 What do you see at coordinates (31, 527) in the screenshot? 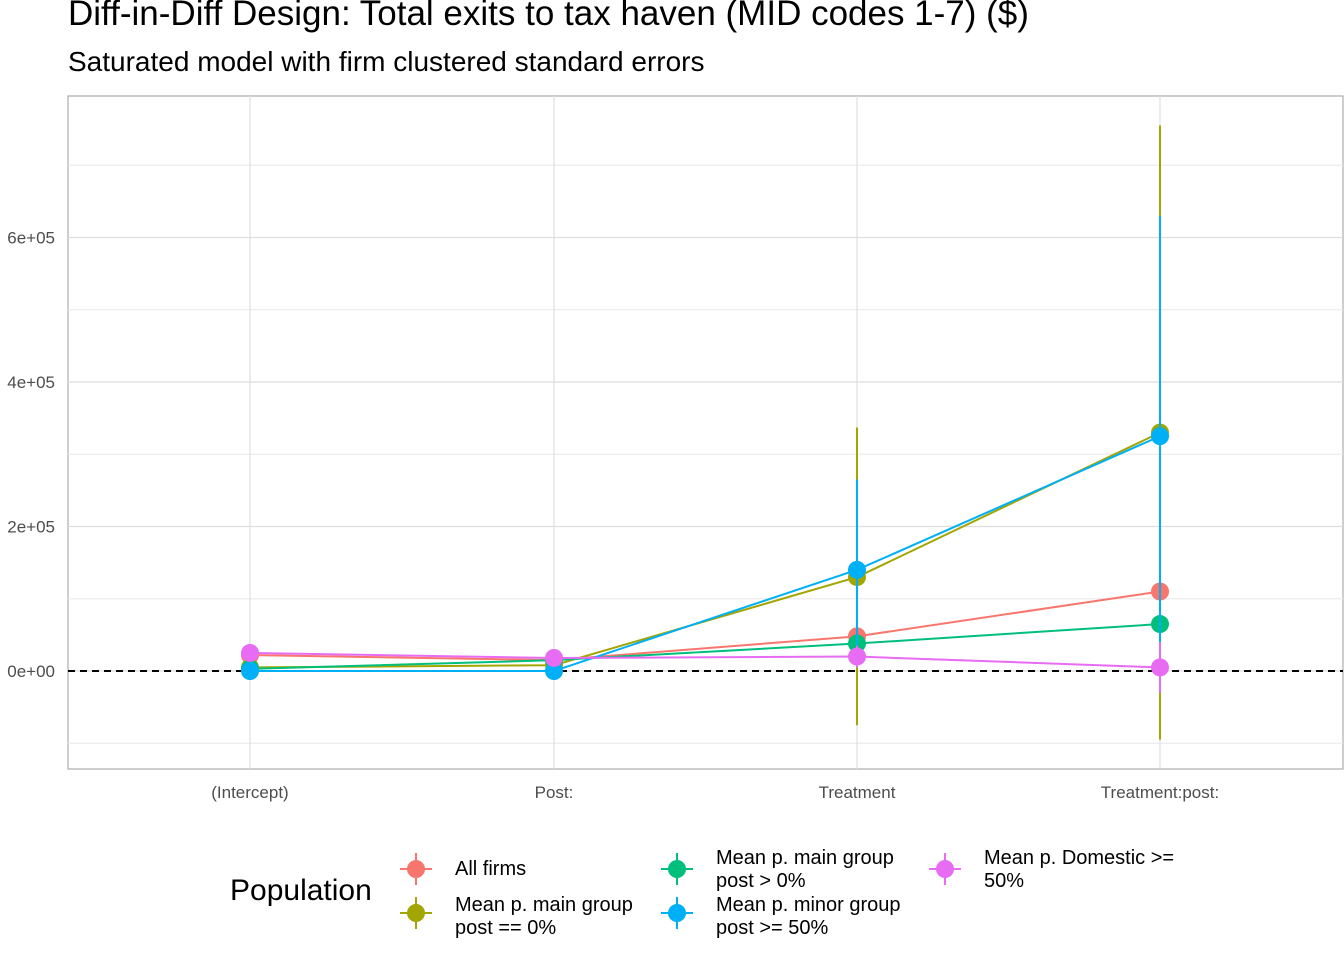
I see `y-tick-label: 2e+05` at bounding box center [31, 527].